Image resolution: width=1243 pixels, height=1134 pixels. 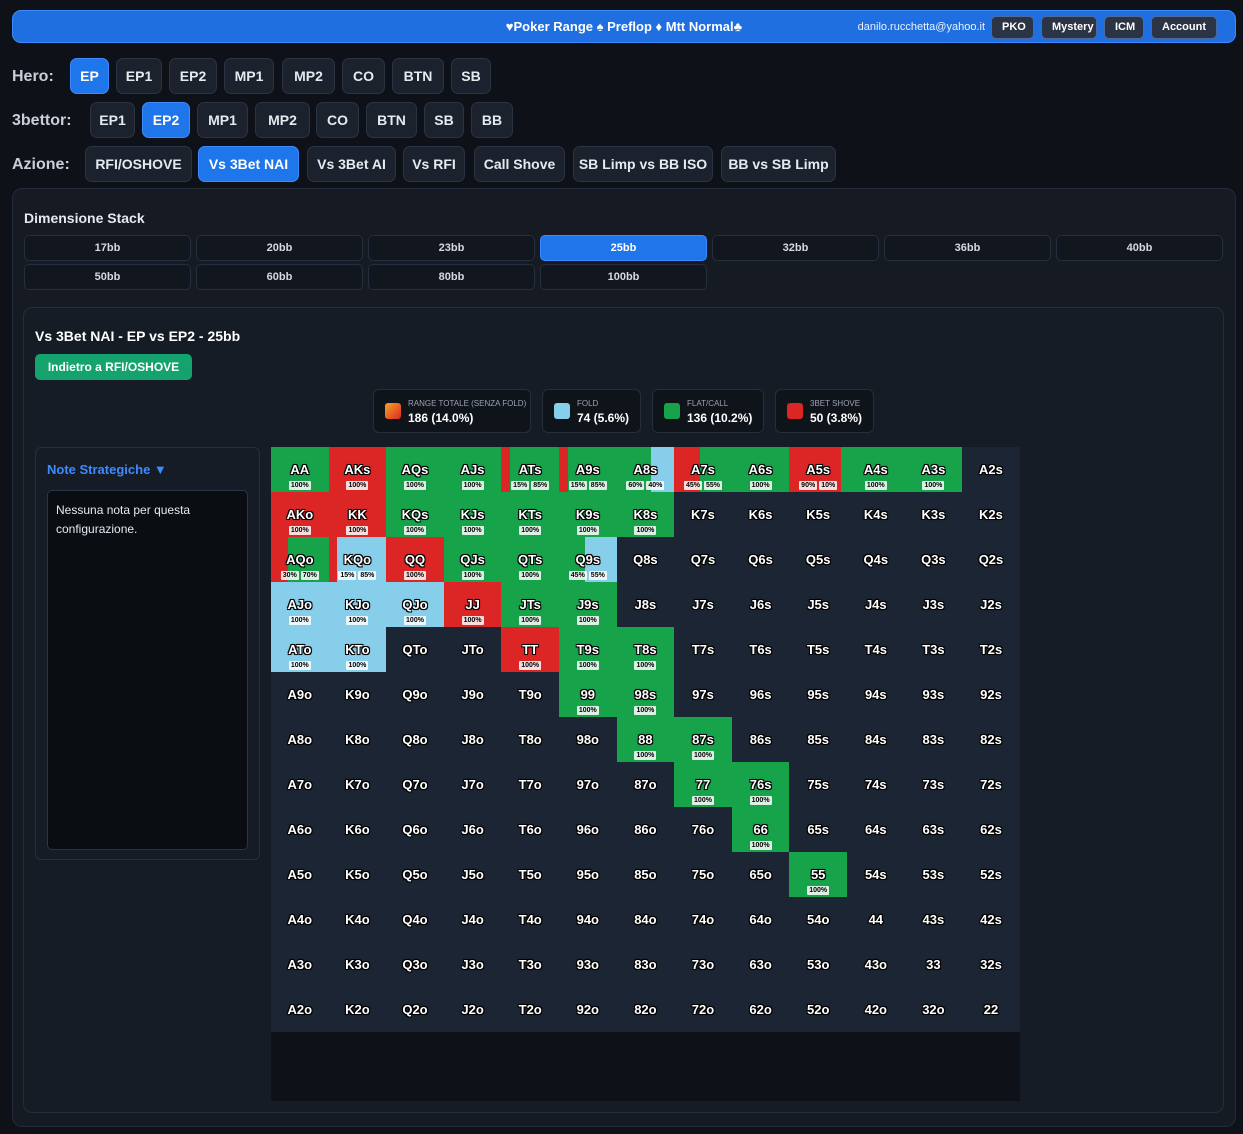 I want to click on hand-cell-K3o: K3o, so click(x=358, y=964).